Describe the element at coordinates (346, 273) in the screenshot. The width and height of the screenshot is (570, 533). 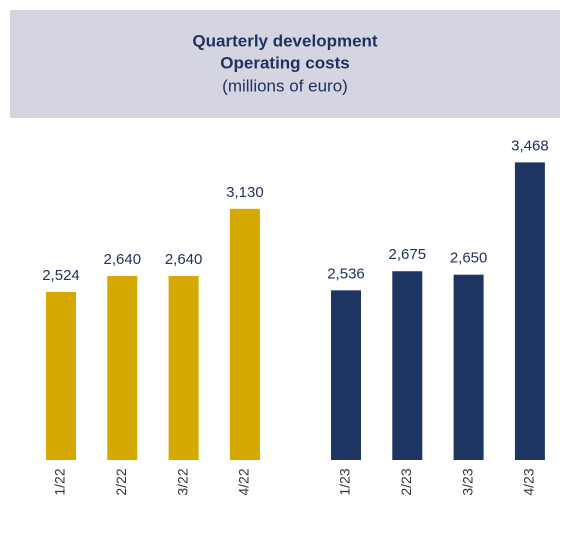
I see `value-label: 2,536` at that location.